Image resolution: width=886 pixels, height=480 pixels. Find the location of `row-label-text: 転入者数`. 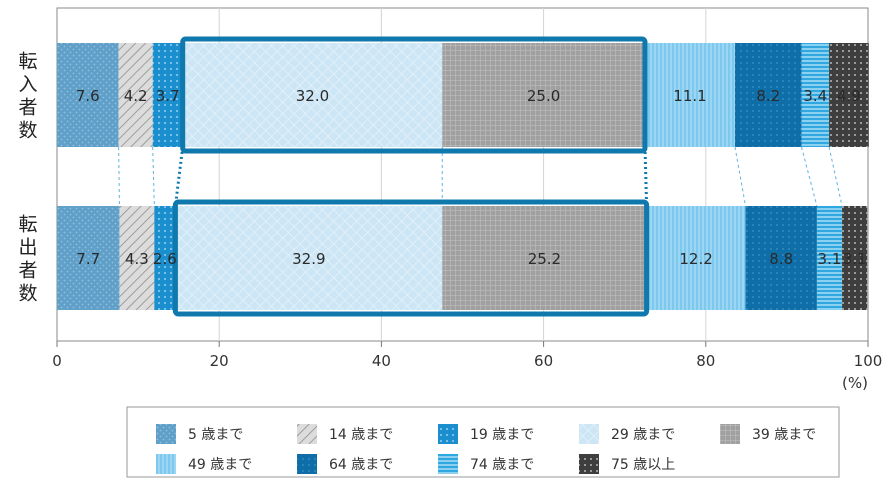

row-label-text: 転入者数 is located at coordinates (27, 96).